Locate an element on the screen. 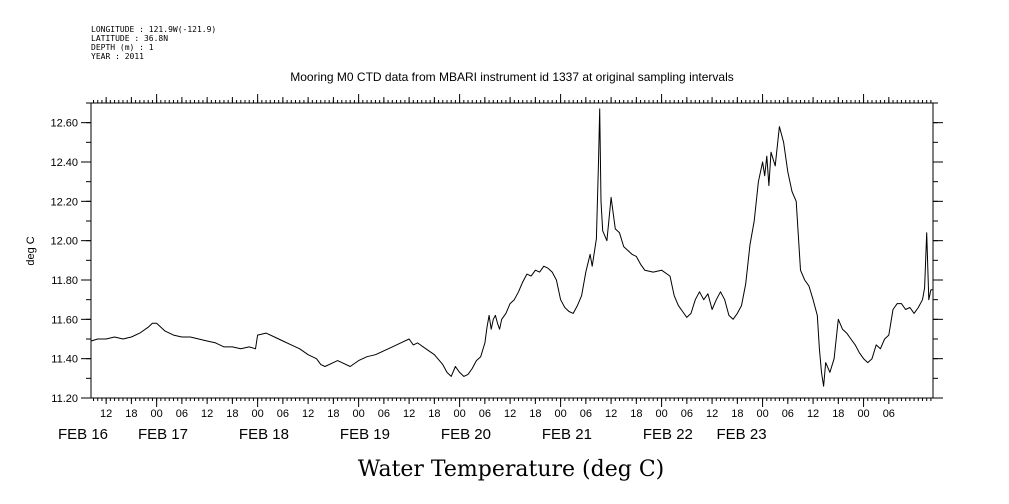 The image size is (1009, 504). x-date-label: FEB 16 is located at coordinates (83, 434).